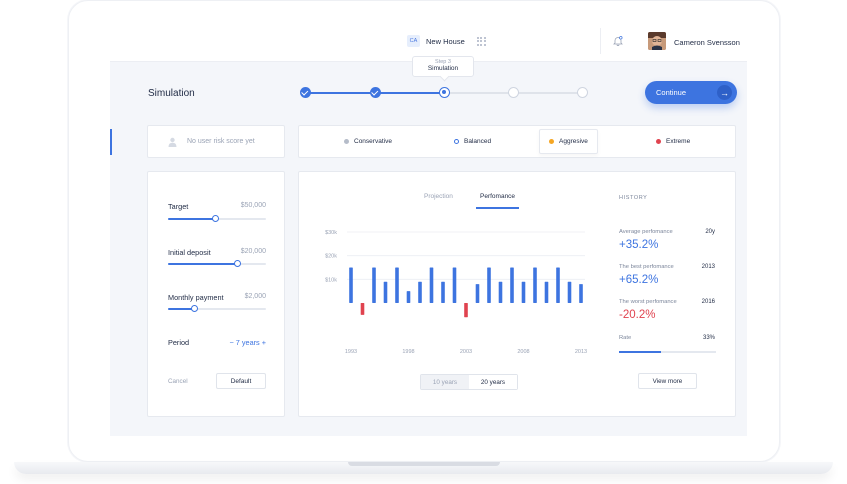 The height and width of the screenshot is (484, 847). I want to click on average-period: 20y, so click(710, 232).